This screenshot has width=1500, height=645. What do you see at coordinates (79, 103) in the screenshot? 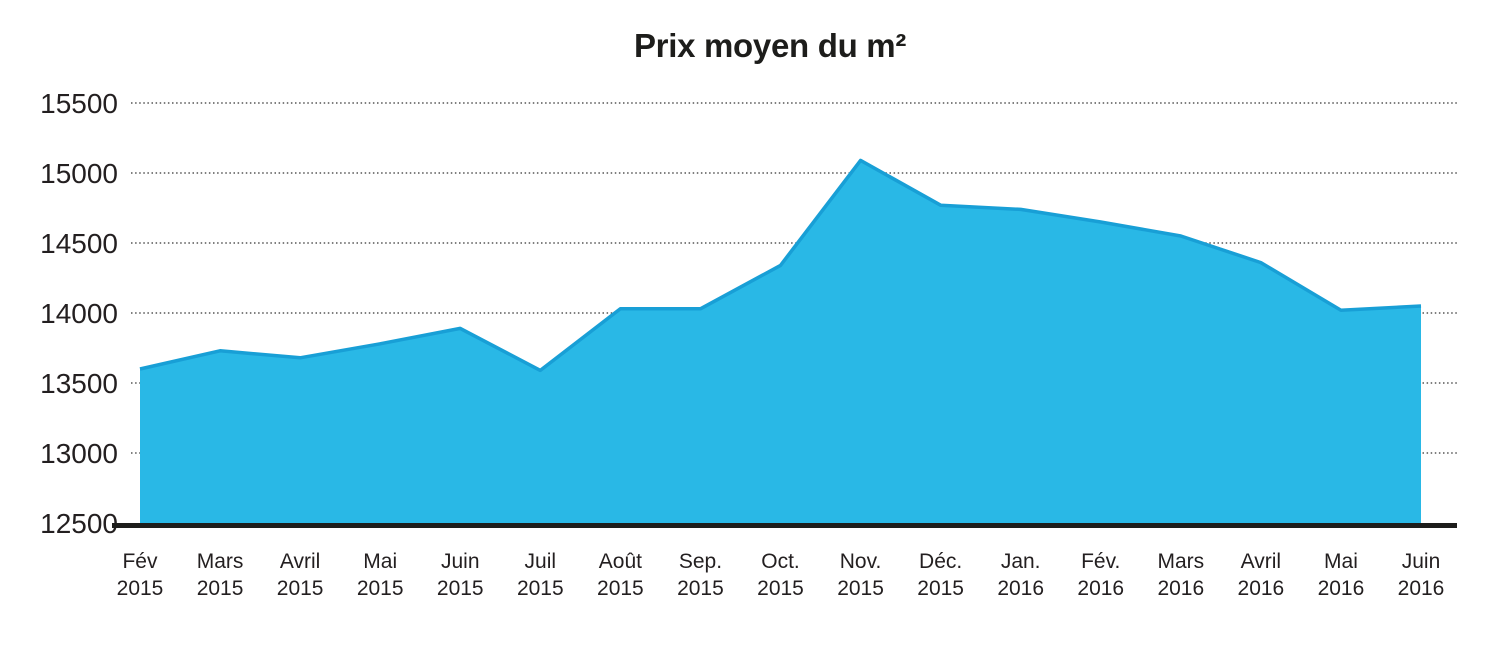
I see `y-axis-tick-label: 15500` at bounding box center [79, 103].